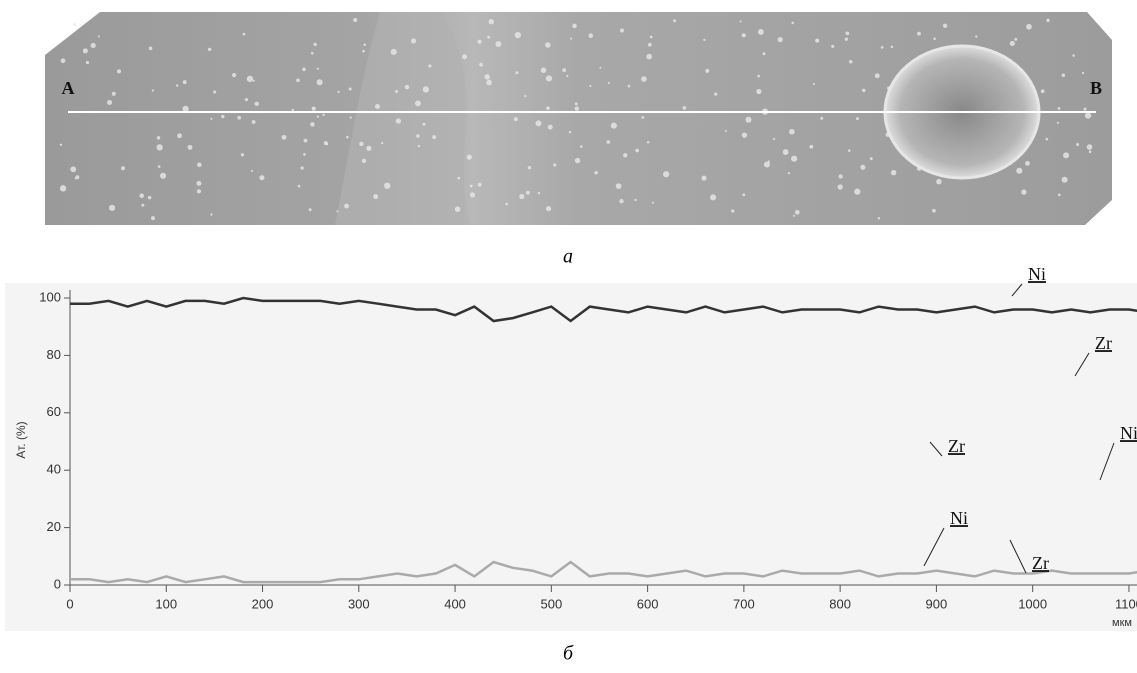  I want to click on x-tick-label: 400, so click(455, 603).